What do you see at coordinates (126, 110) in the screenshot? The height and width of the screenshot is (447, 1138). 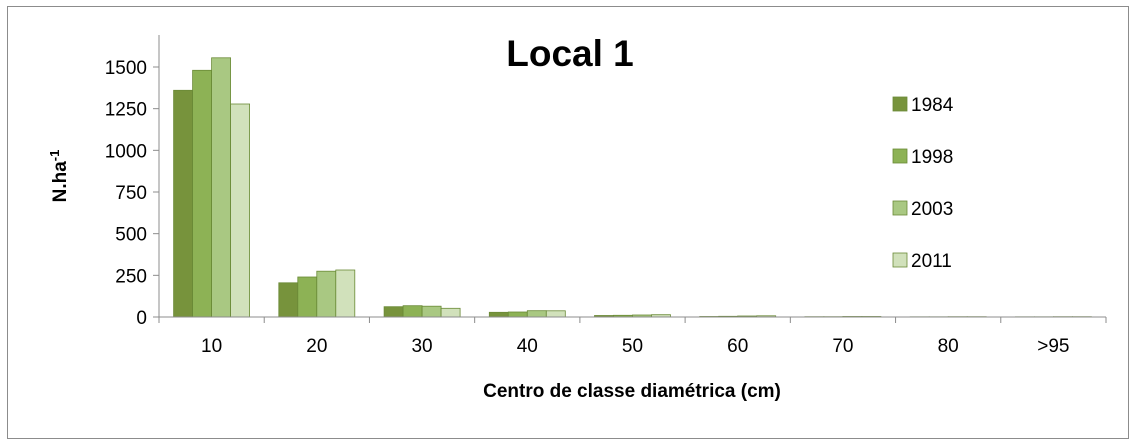 I see `y-tick-label: 1250` at bounding box center [126, 110].